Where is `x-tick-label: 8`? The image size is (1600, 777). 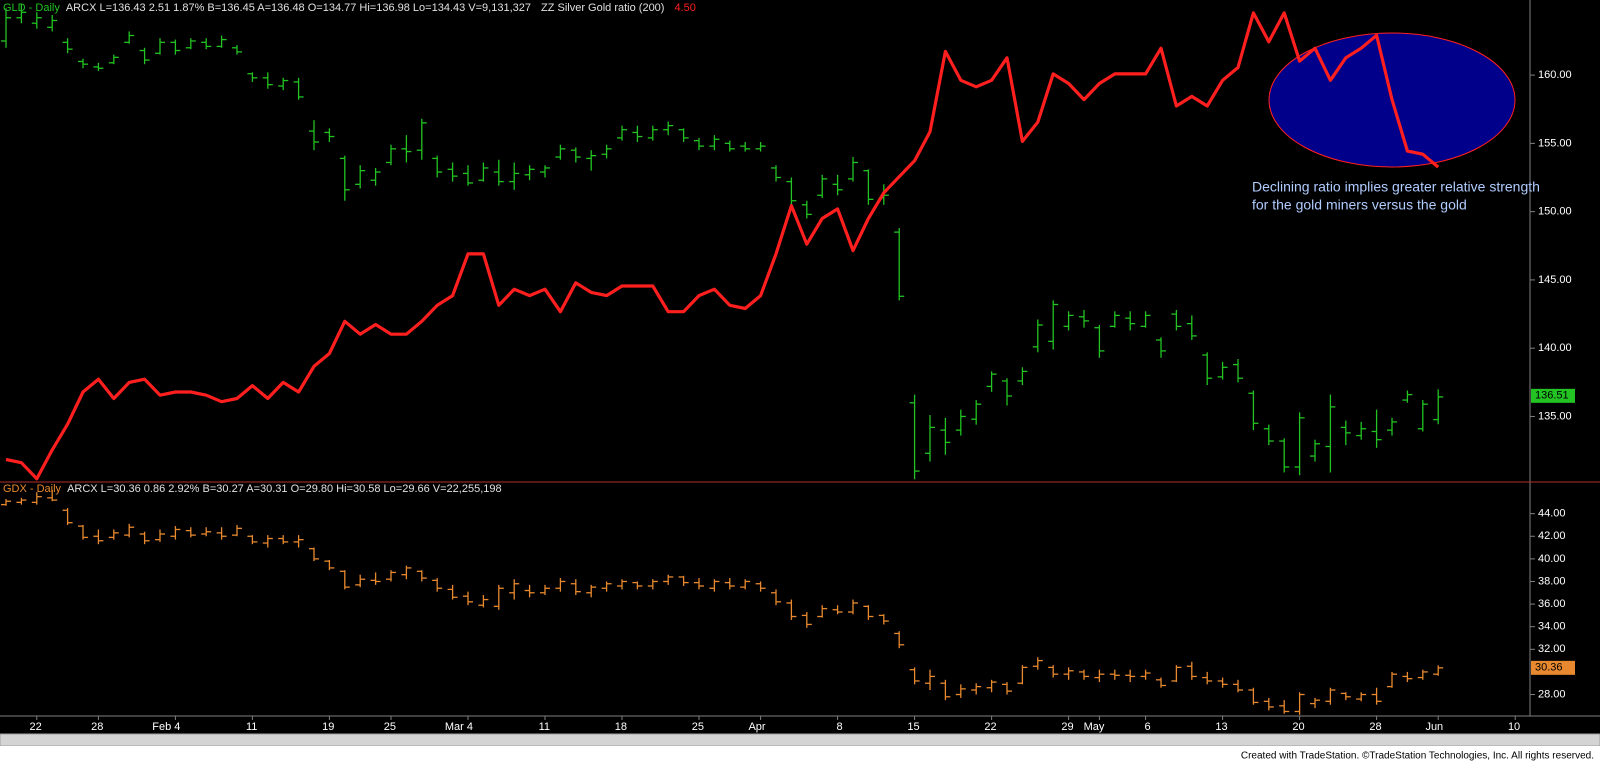
x-tick-label: 8 is located at coordinates (839, 727).